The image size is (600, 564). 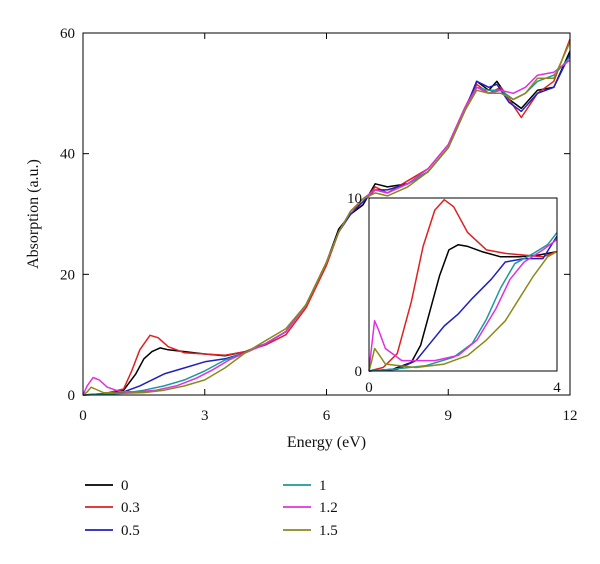 I want to click on y-axis-label: Absorption (a.u.), so click(x=33, y=214).